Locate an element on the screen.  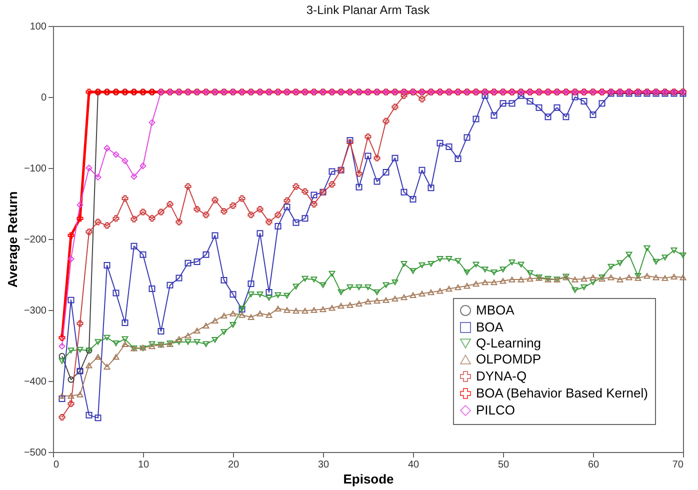
x-tick-label: 40 is located at coordinates (414, 465).